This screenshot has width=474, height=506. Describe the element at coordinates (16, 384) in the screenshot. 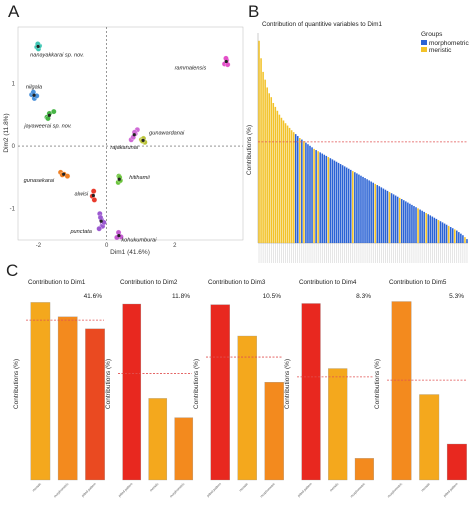

I see `contribution-to-dim1-y-axis-label: Contributions (%)` at that location.